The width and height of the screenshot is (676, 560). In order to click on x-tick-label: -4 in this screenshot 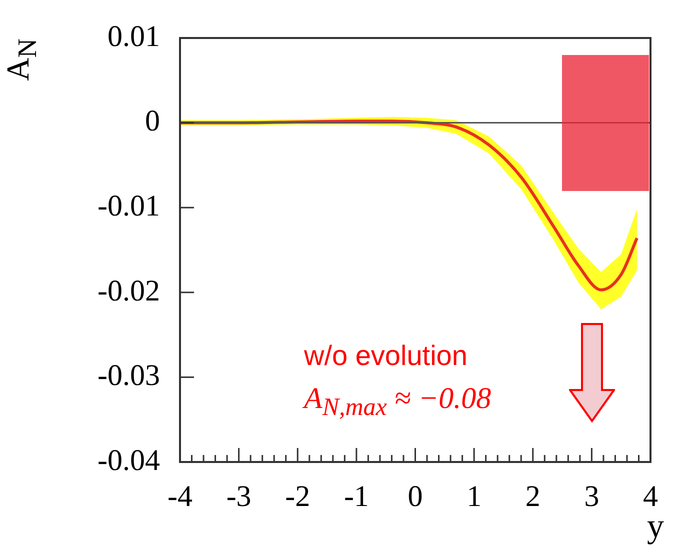, I will do `click(180, 496)`.